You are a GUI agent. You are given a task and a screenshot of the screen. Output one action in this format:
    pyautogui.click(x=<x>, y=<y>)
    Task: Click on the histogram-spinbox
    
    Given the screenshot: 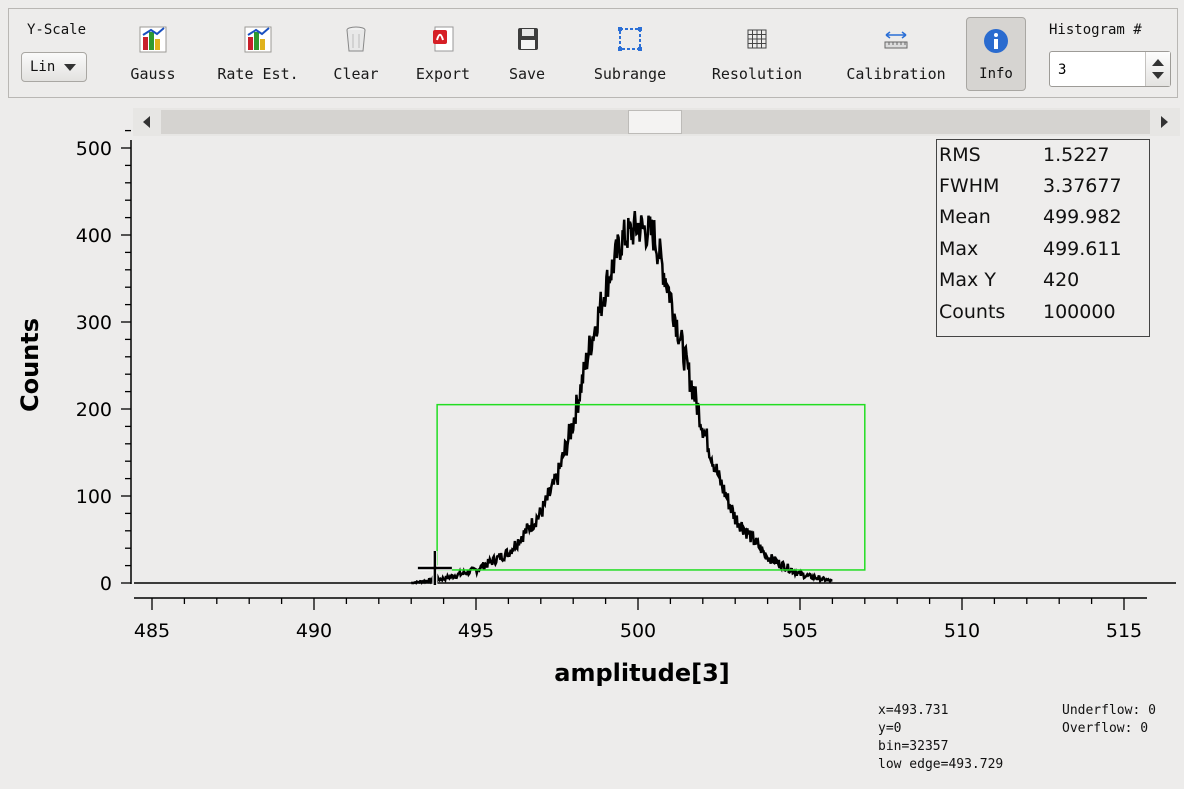 What is the action you would take?
    pyautogui.click(x=1110, y=69)
    